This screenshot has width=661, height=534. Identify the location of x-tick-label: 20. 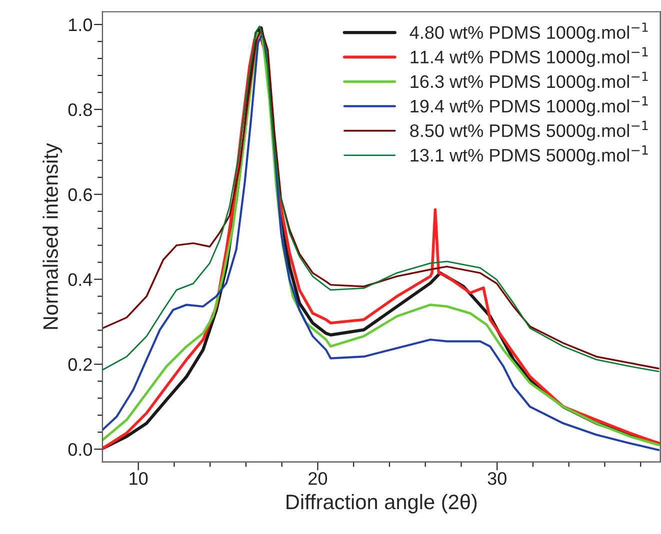
(318, 478).